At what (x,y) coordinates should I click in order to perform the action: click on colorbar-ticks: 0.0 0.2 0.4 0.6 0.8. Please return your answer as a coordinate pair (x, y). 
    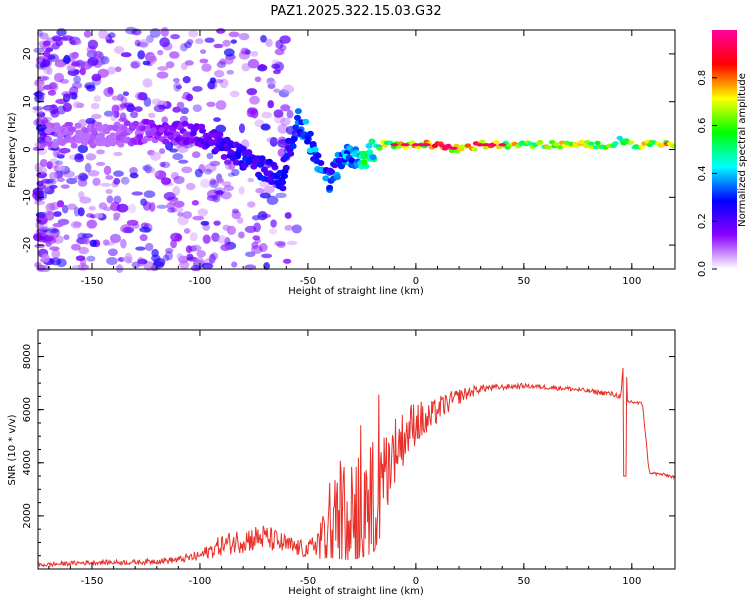
    Looking at the image, I should click on (707, 173).